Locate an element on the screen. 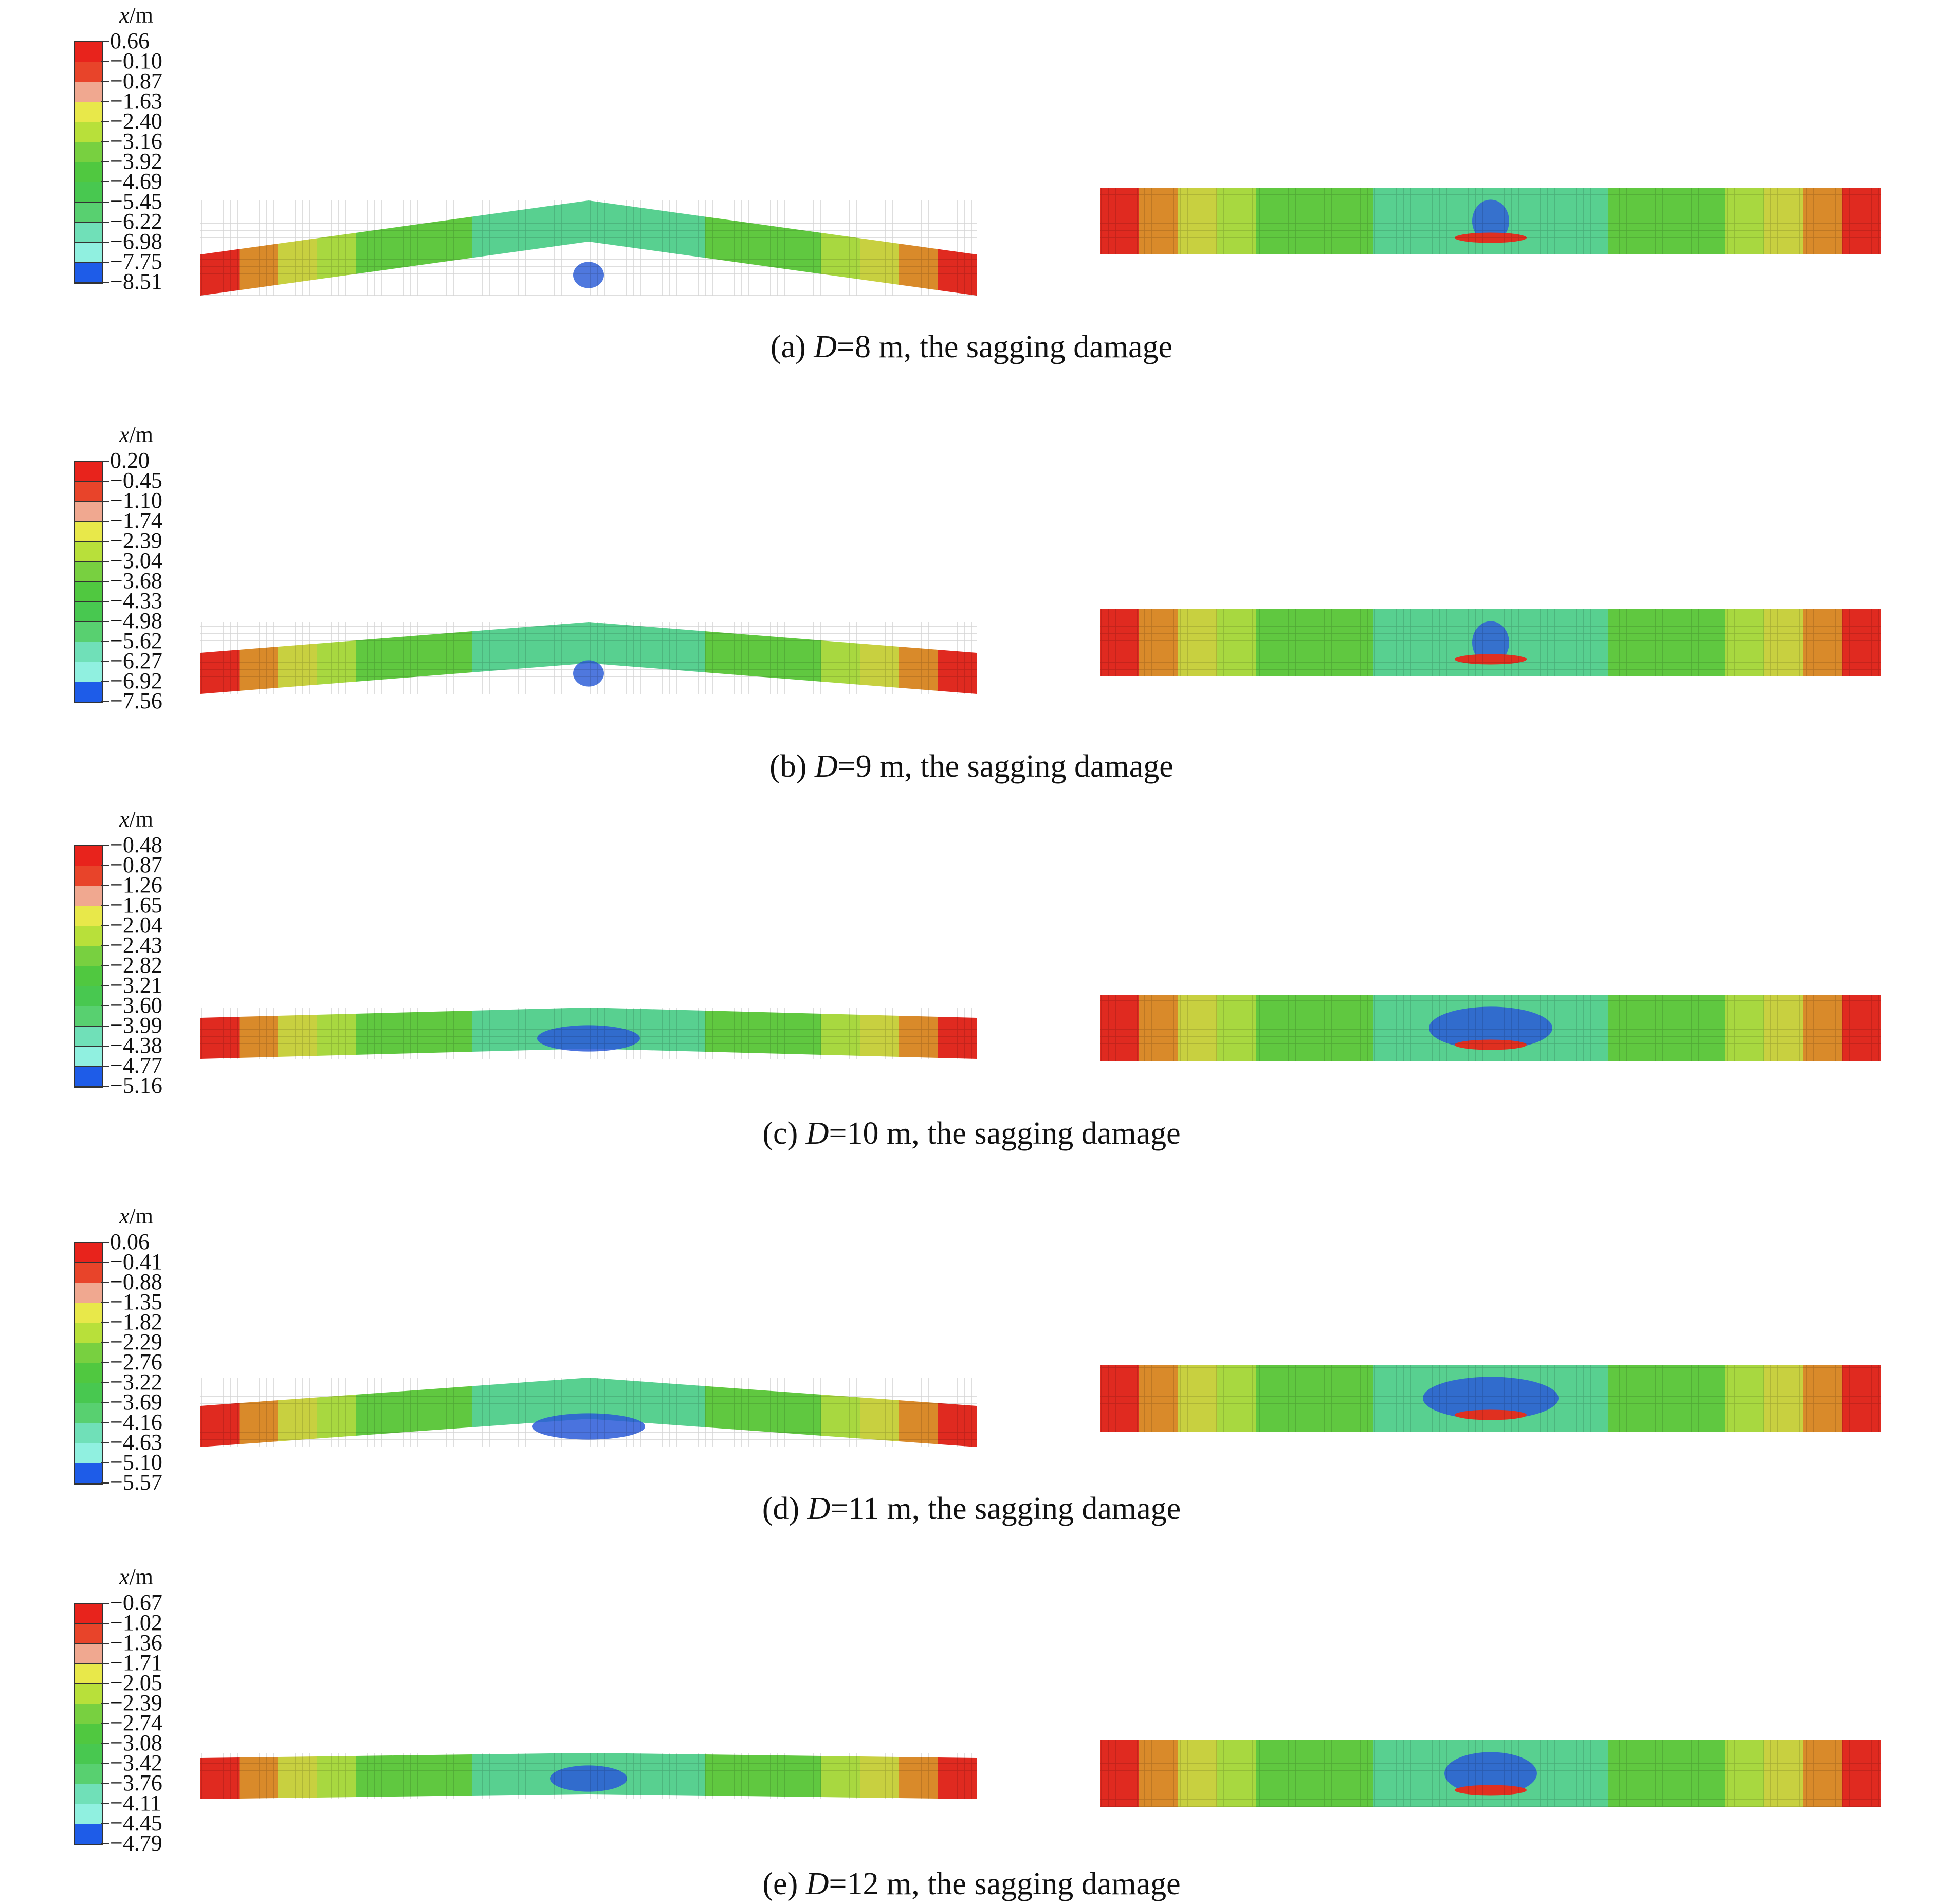 The width and height of the screenshot is (1943, 1904). caption-c: (c) D=10 m, the sagging damage is located at coordinates (971, 1133).